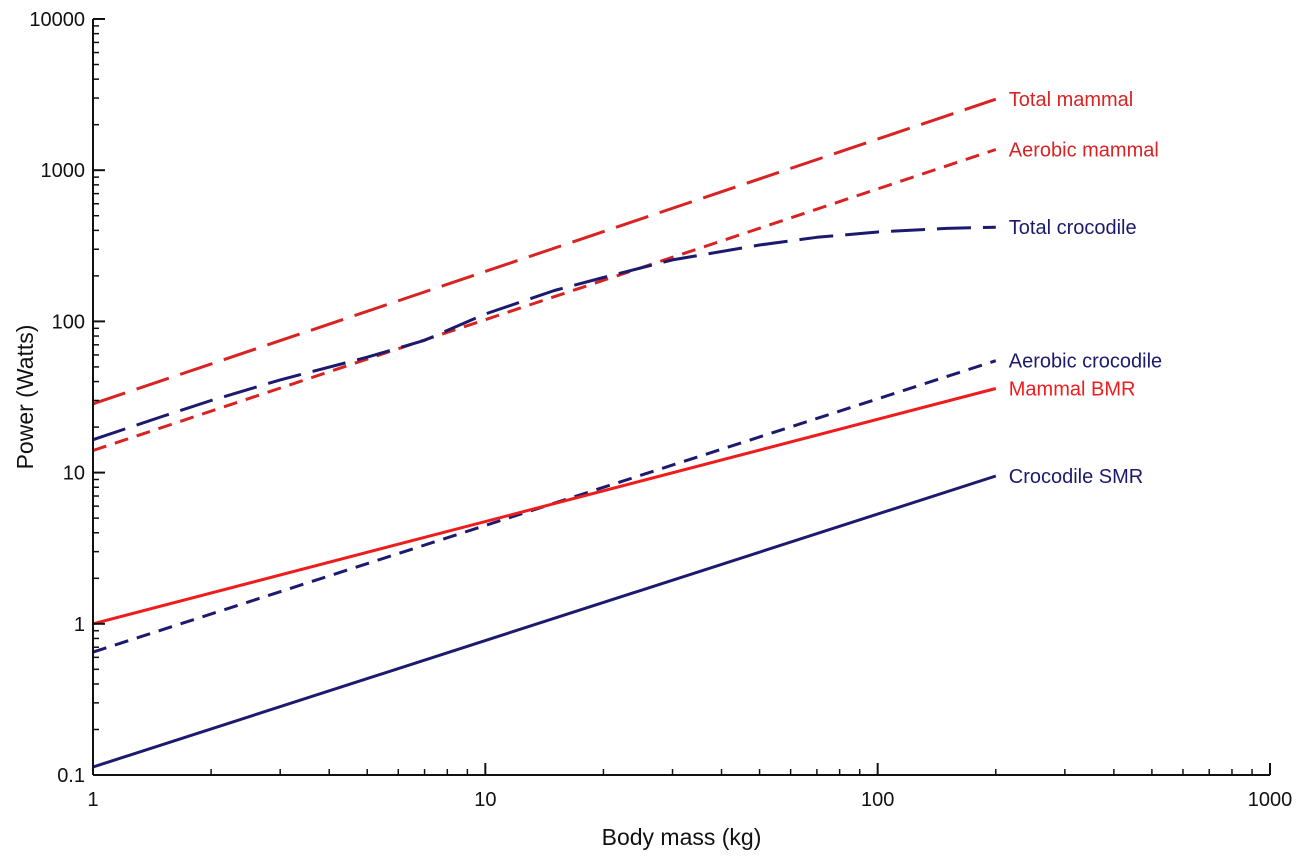 This screenshot has height=857, width=1312. What do you see at coordinates (67, 398) in the screenshot?
I see `y-ticks: 0.1 1 10 100 1000 10000` at bounding box center [67, 398].